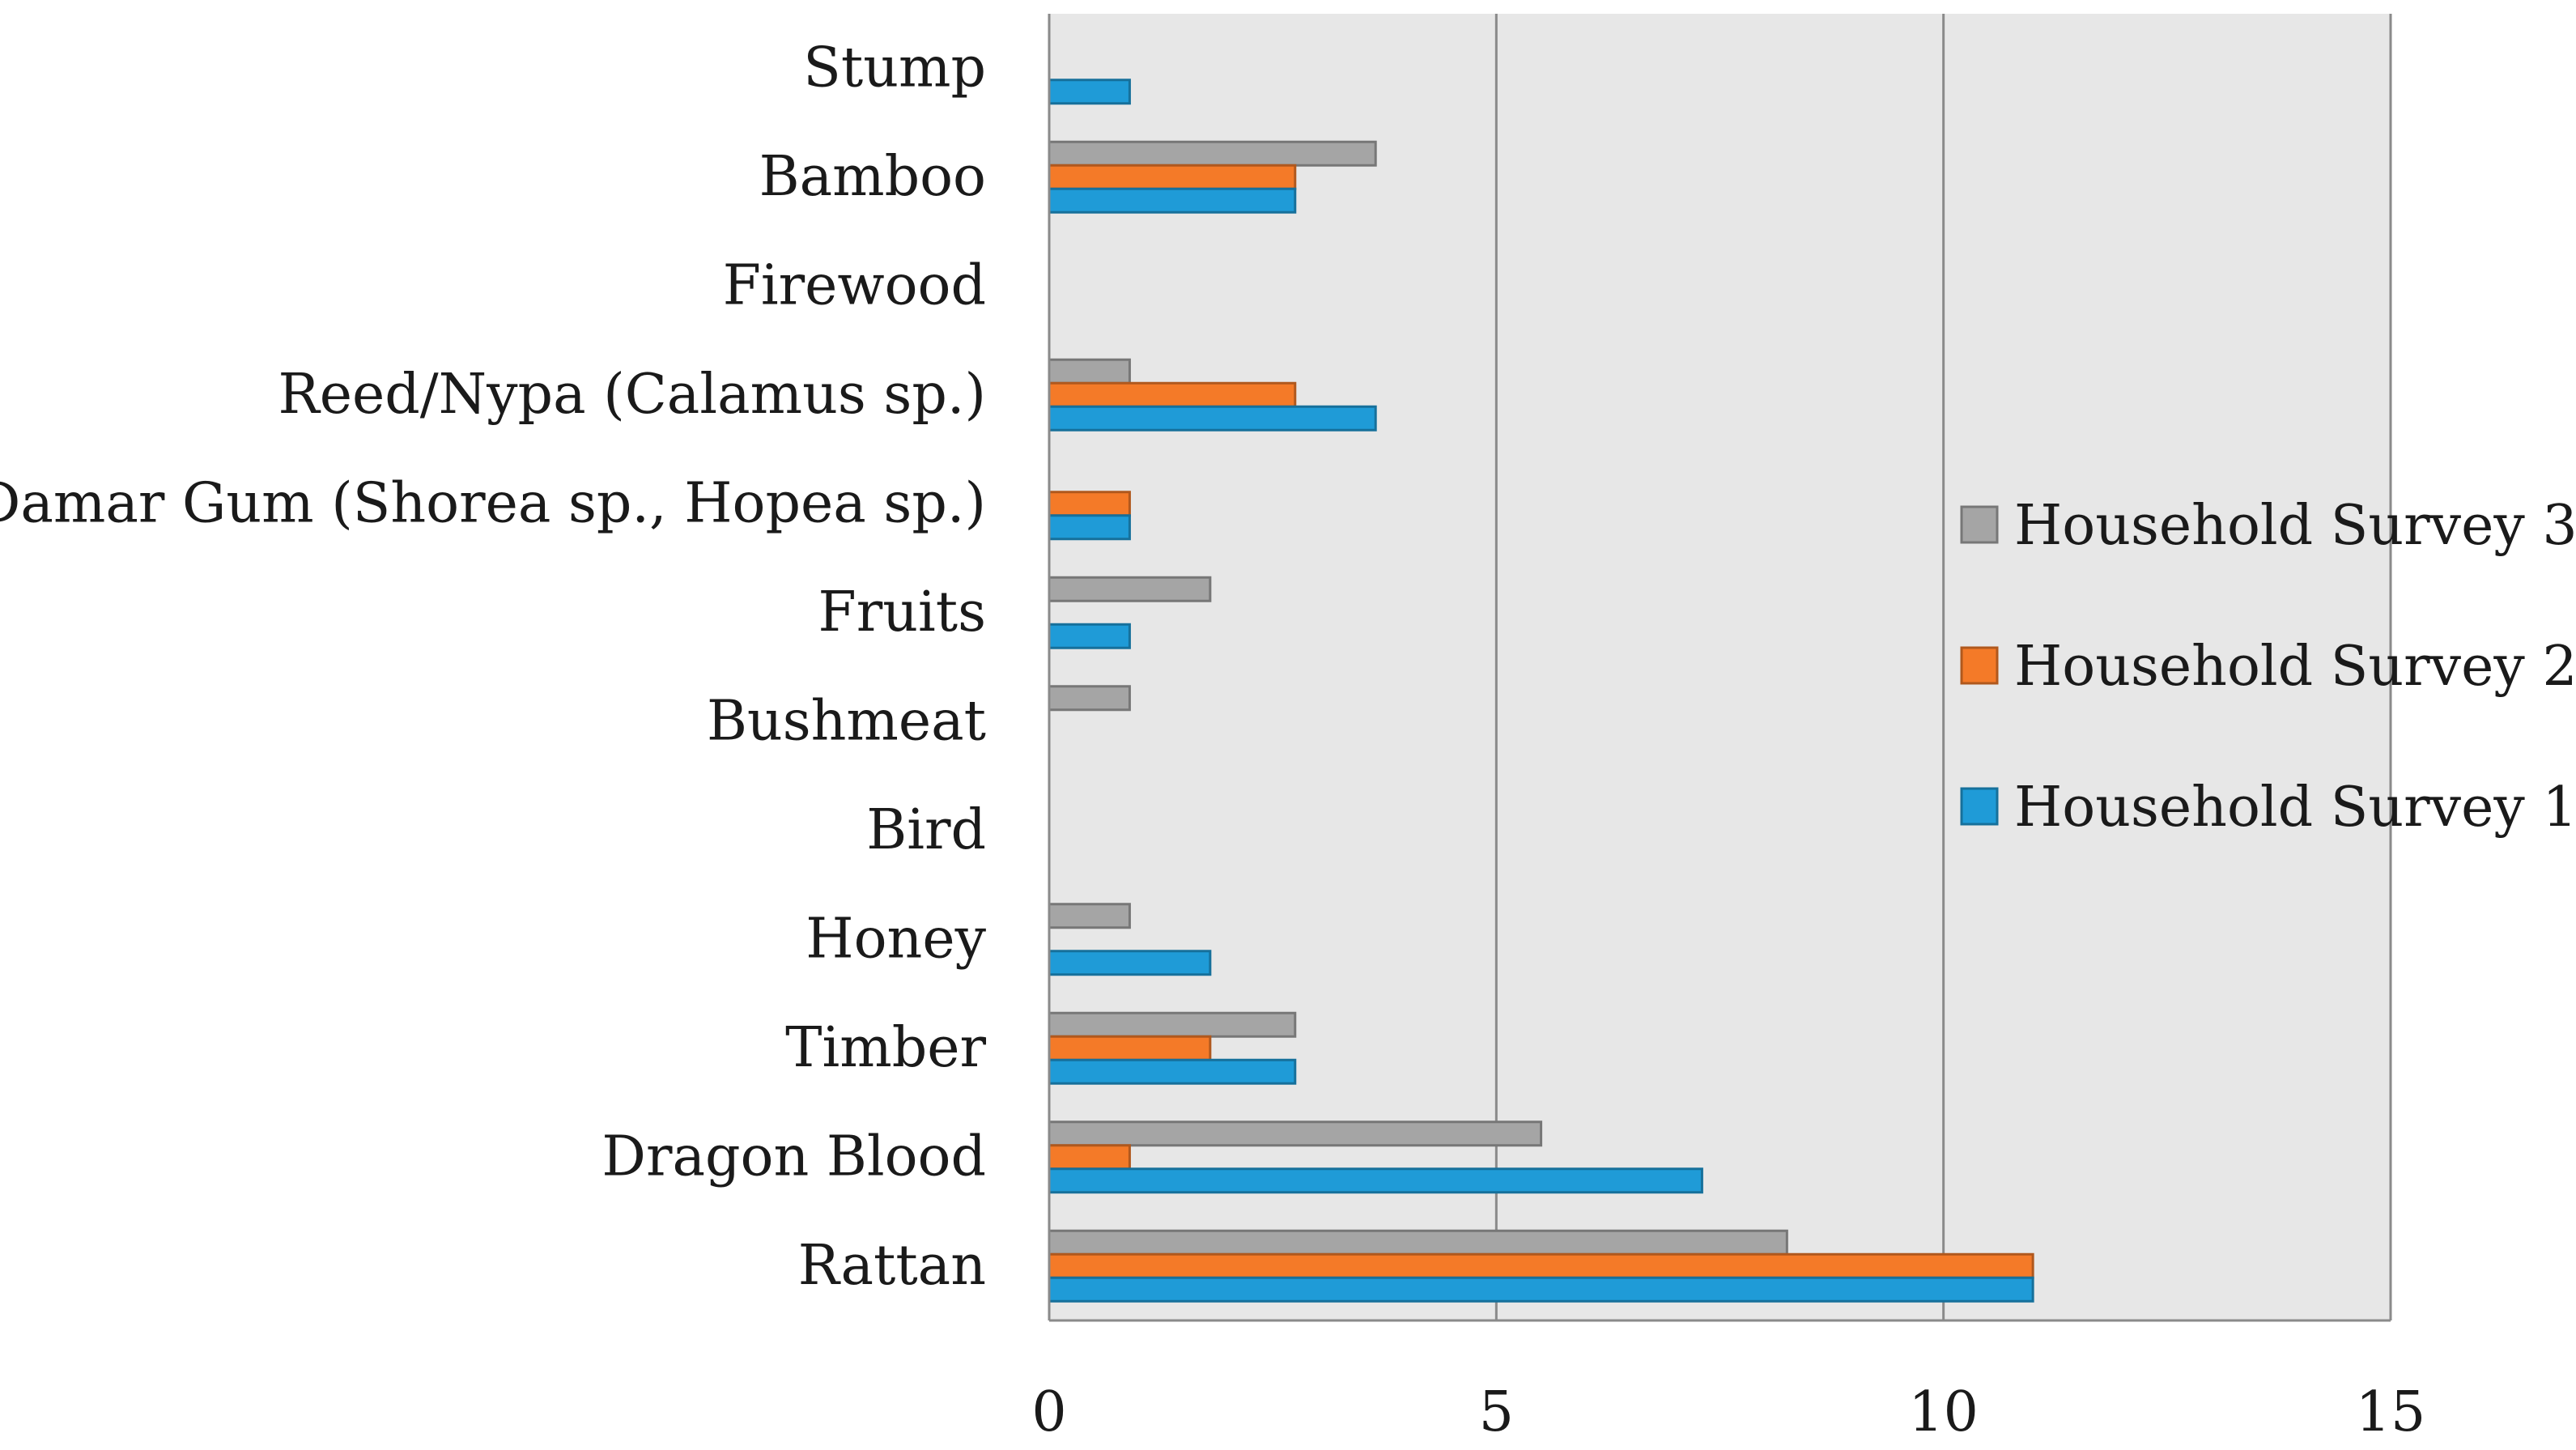  I want to click on y-label-honey: Honey, so click(896, 939).